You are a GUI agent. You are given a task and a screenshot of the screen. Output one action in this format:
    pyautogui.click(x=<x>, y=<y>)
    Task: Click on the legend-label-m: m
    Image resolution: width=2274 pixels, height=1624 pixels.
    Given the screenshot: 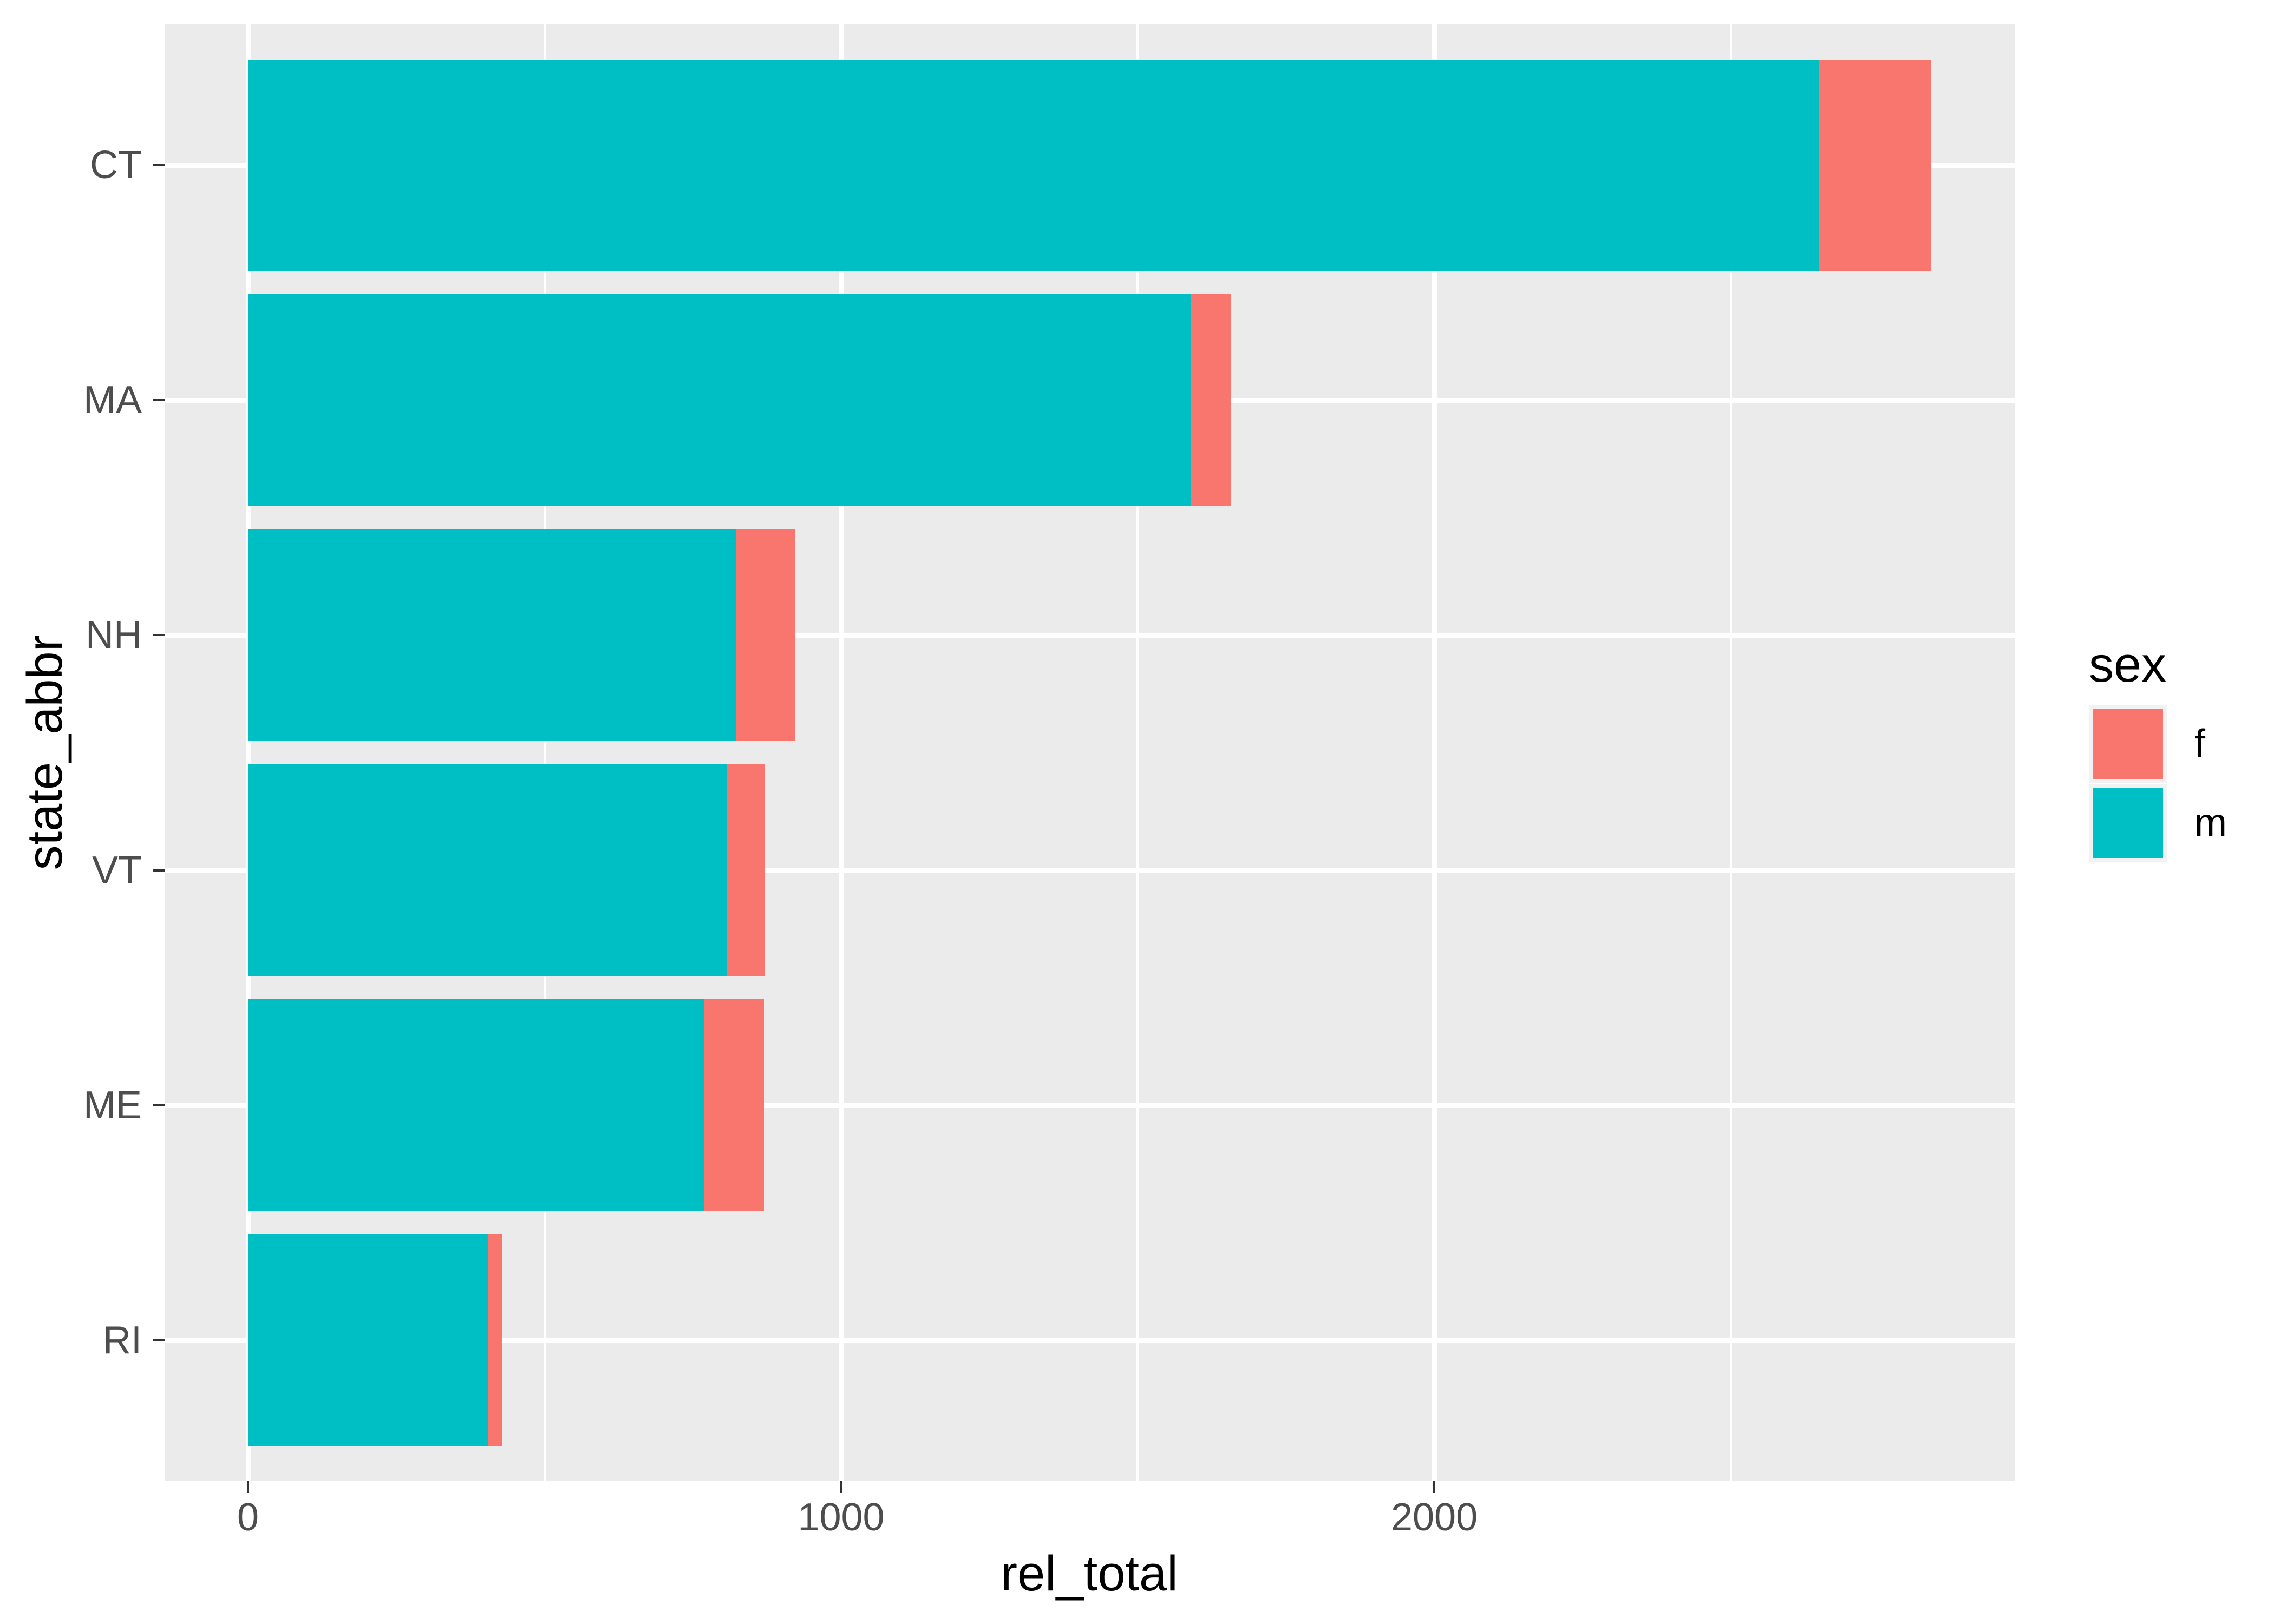 What is the action you would take?
    pyautogui.click(x=2211, y=822)
    